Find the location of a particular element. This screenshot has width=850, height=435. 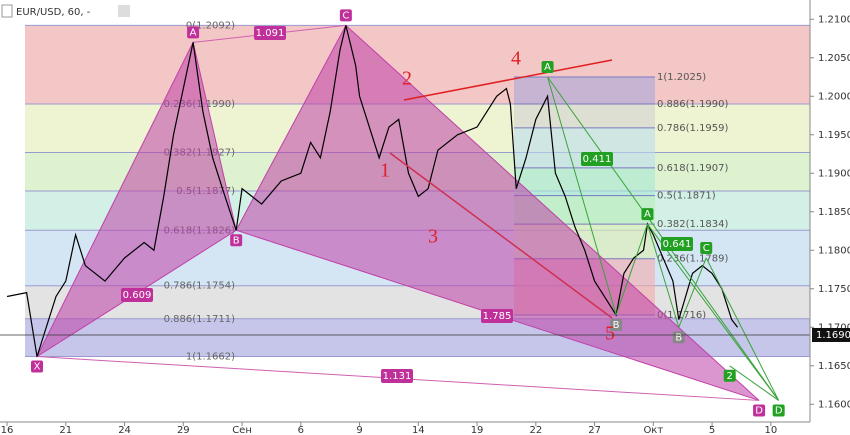

x-tick-label: 5 is located at coordinates (712, 430).